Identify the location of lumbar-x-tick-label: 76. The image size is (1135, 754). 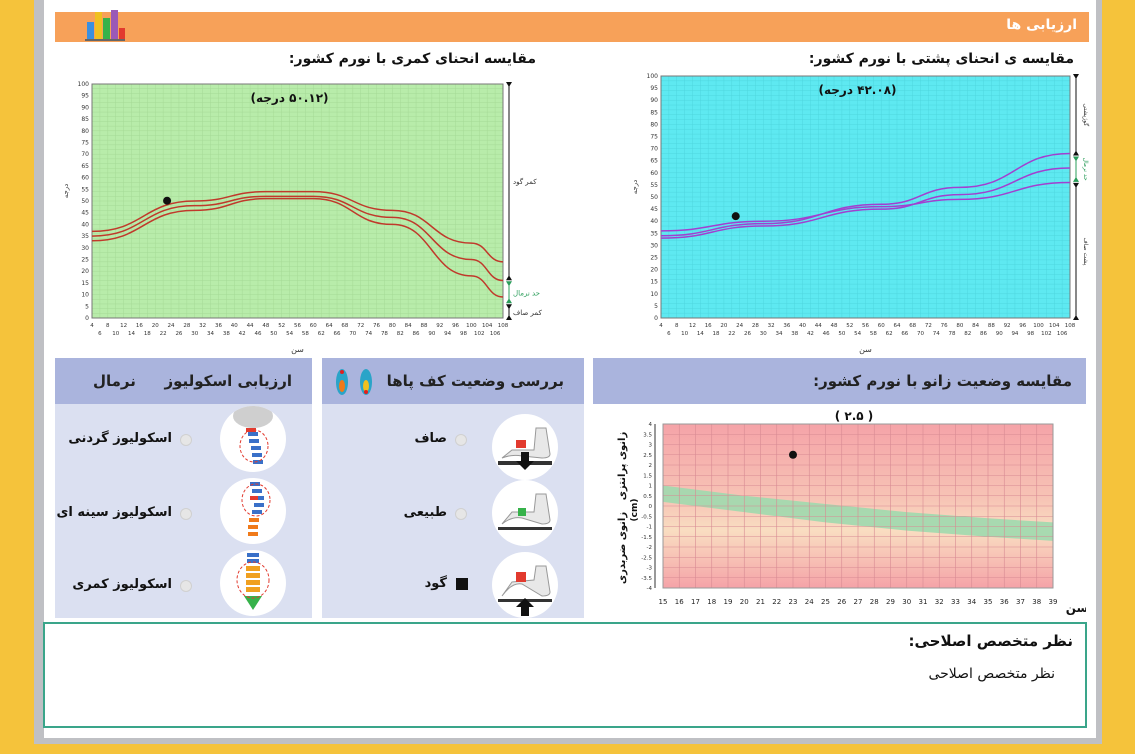
(376, 326).